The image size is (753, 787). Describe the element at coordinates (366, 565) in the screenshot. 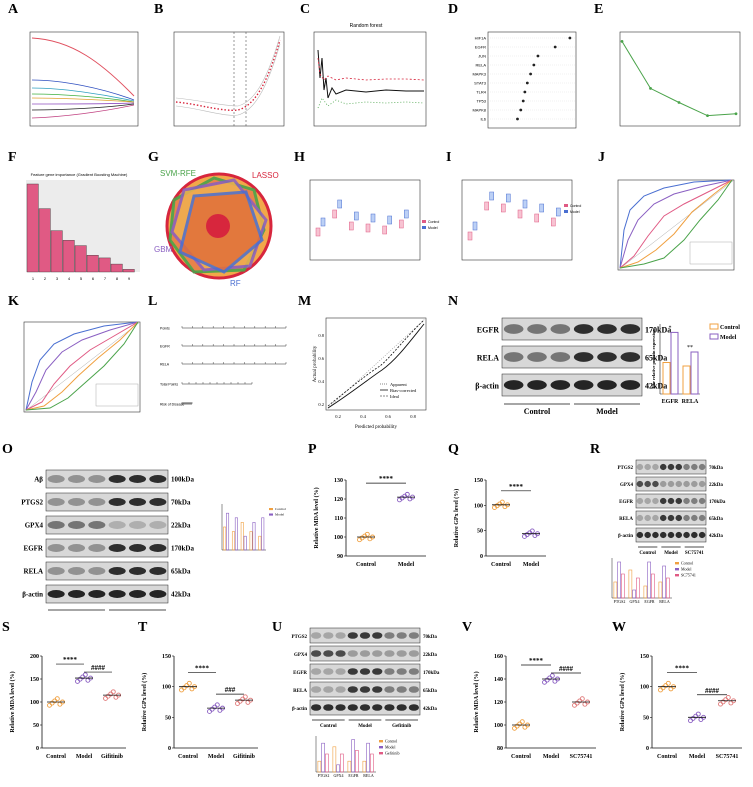

I see `dot-group-label: Control` at that location.